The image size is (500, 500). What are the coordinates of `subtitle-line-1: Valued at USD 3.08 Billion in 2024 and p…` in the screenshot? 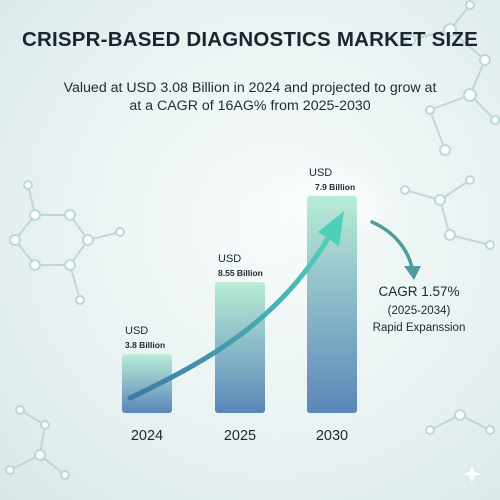 It's located at (250, 88).